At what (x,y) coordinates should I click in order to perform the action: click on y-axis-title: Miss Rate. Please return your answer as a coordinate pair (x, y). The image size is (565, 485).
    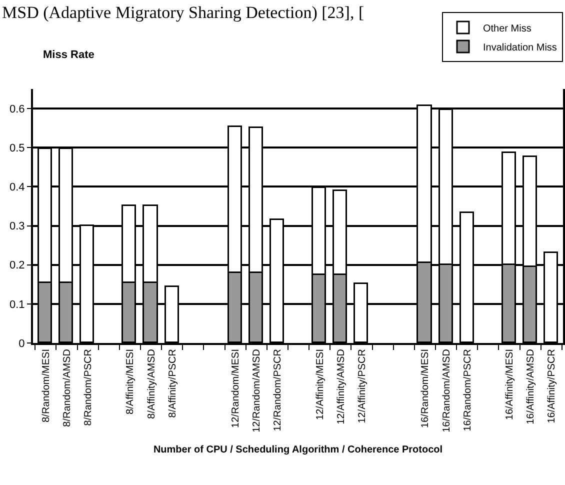
    Looking at the image, I should click on (68, 55).